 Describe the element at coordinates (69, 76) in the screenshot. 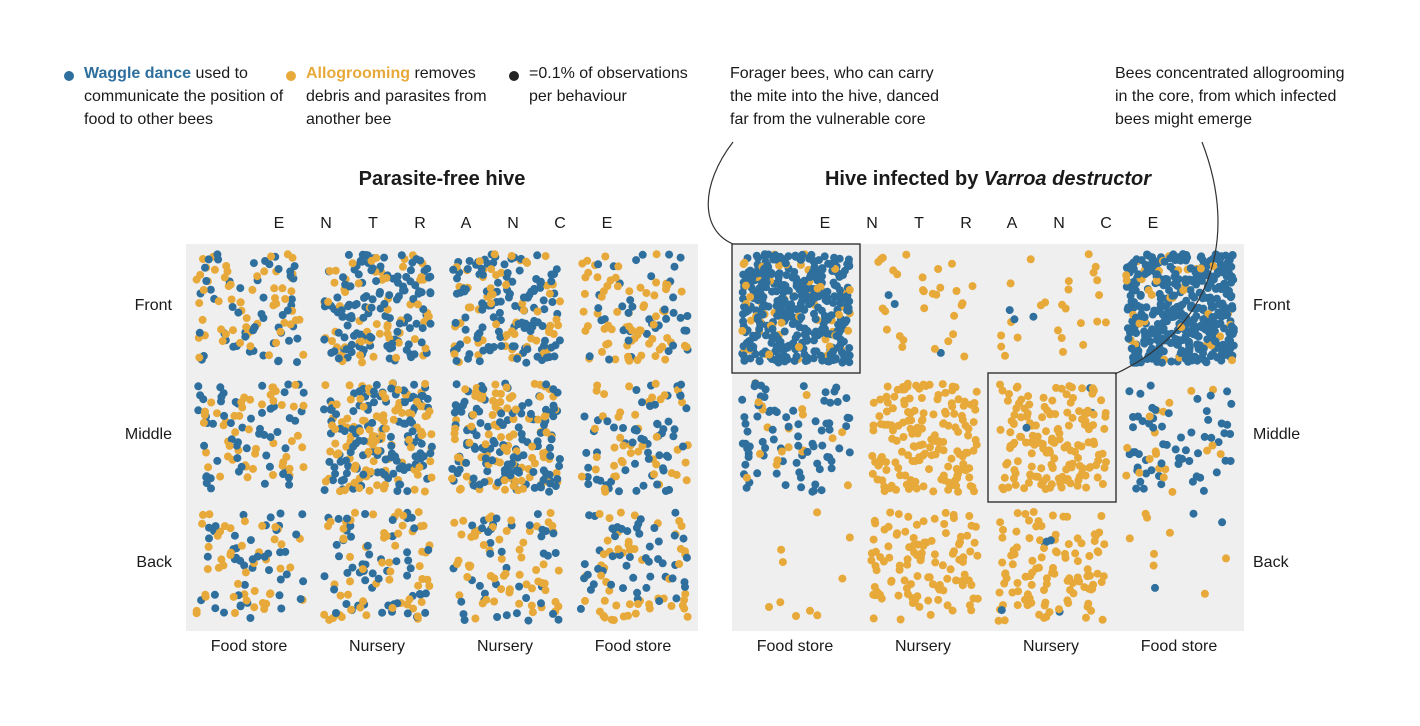

I see `waggle-dot-icon` at that location.